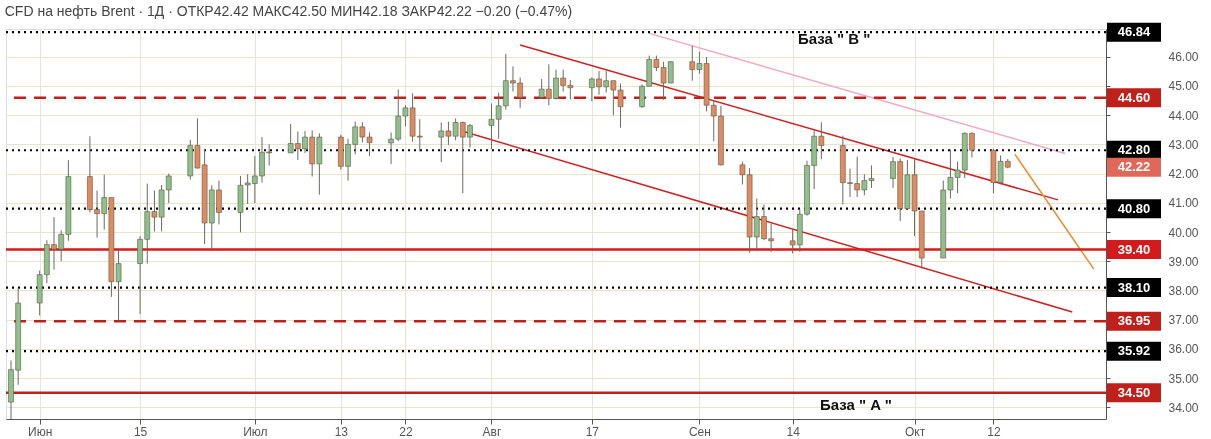 The width and height of the screenshot is (1211, 439). Describe the element at coordinates (793, 431) in the screenshot. I see `x-tick-label: 14` at that location.